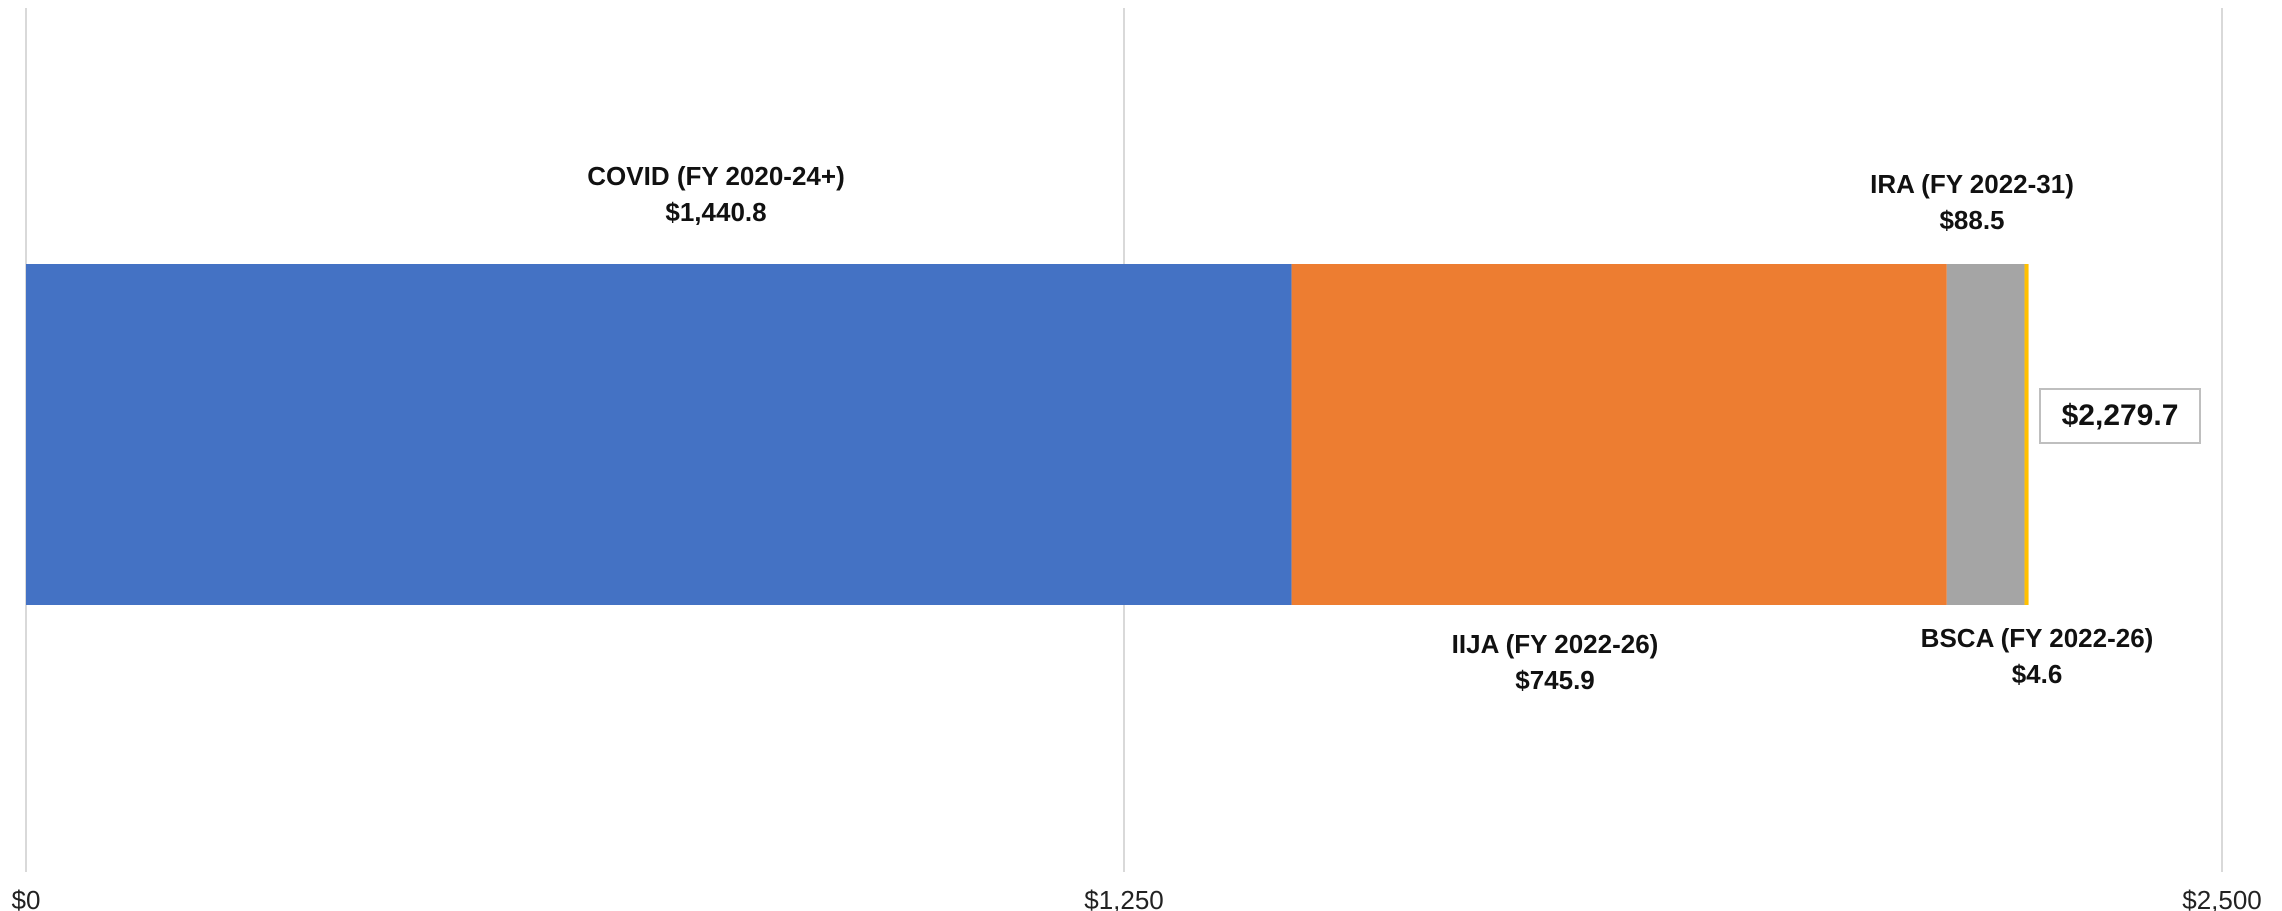  Describe the element at coordinates (1972, 184) in the screenshot. I see `segment-name-label: IRA (FY 2022-31)` at that location.